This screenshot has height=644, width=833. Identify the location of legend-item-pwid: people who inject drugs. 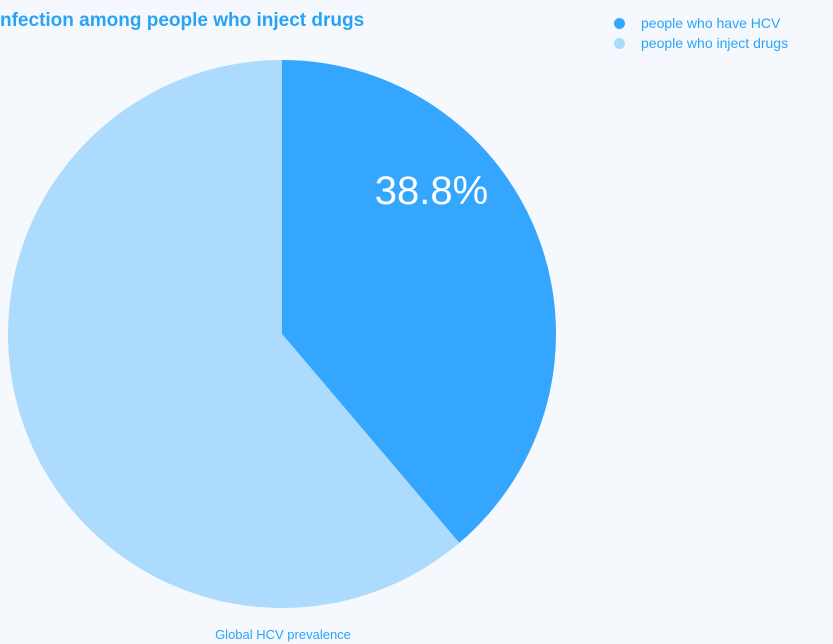
(701, 43).